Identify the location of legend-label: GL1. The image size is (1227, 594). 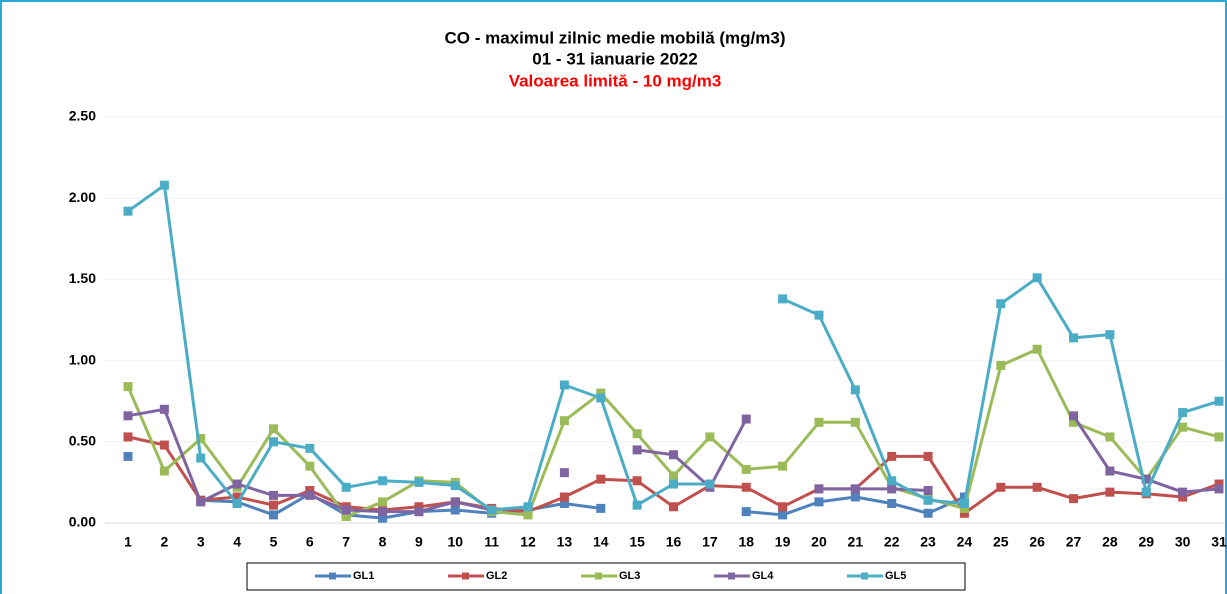
(363, 576).